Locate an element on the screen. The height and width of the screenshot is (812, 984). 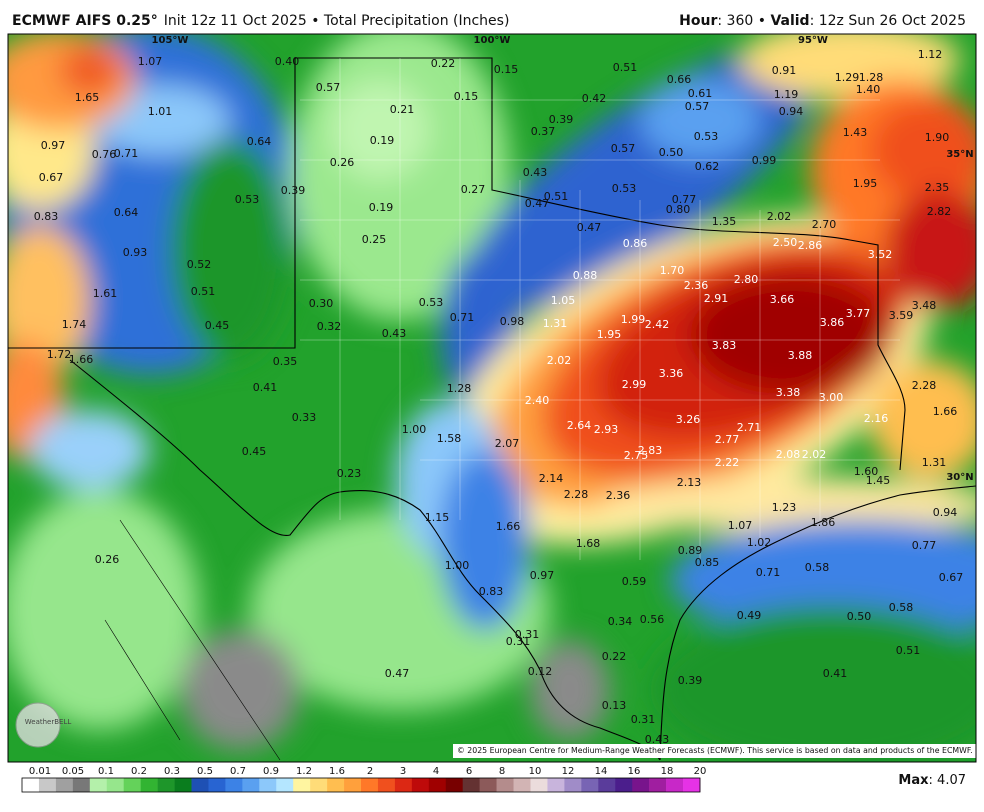
colorbar-label: 2 is located at coordinates (370, 771).